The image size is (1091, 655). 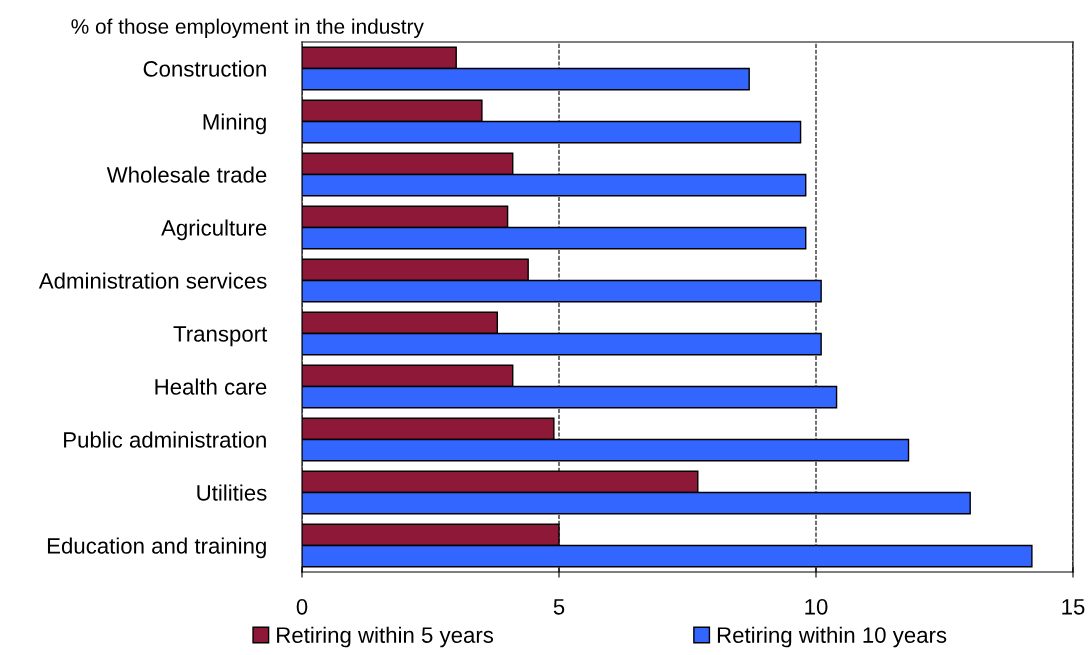 I want to click on y-tick-label: Administration services, so click(x=152, y=280).